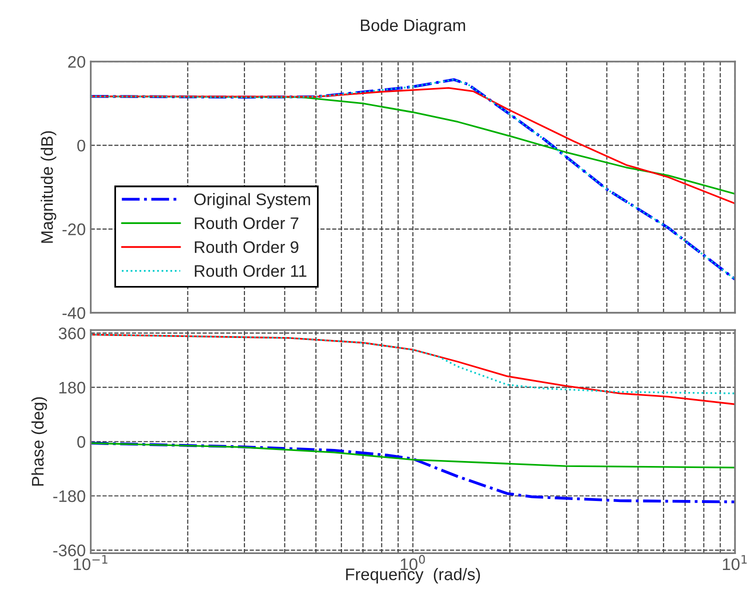 This screenshot has height=598, width=750. Describe the element at coordinates (69, 550) in the screenshot. I see `y-tick-label: -360` at that location.